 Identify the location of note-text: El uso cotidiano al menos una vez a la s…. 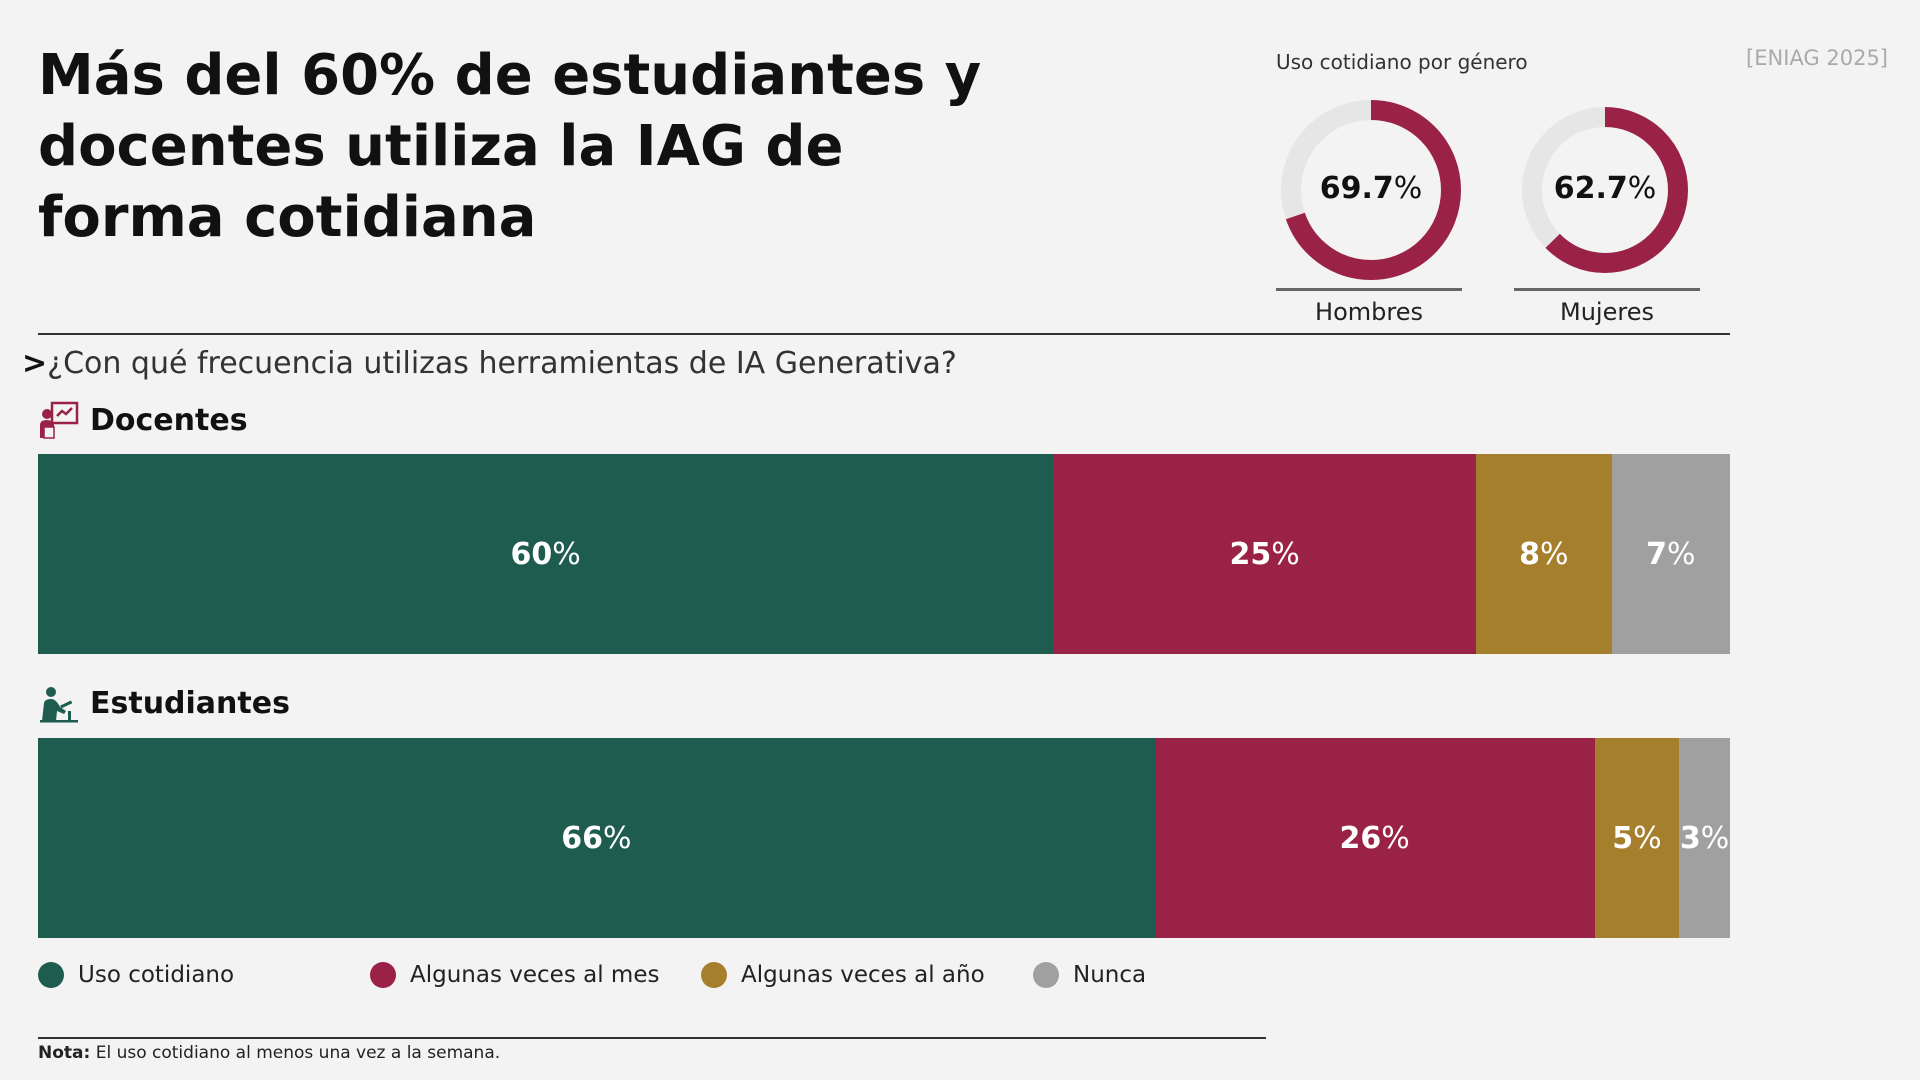
(295, 1053).